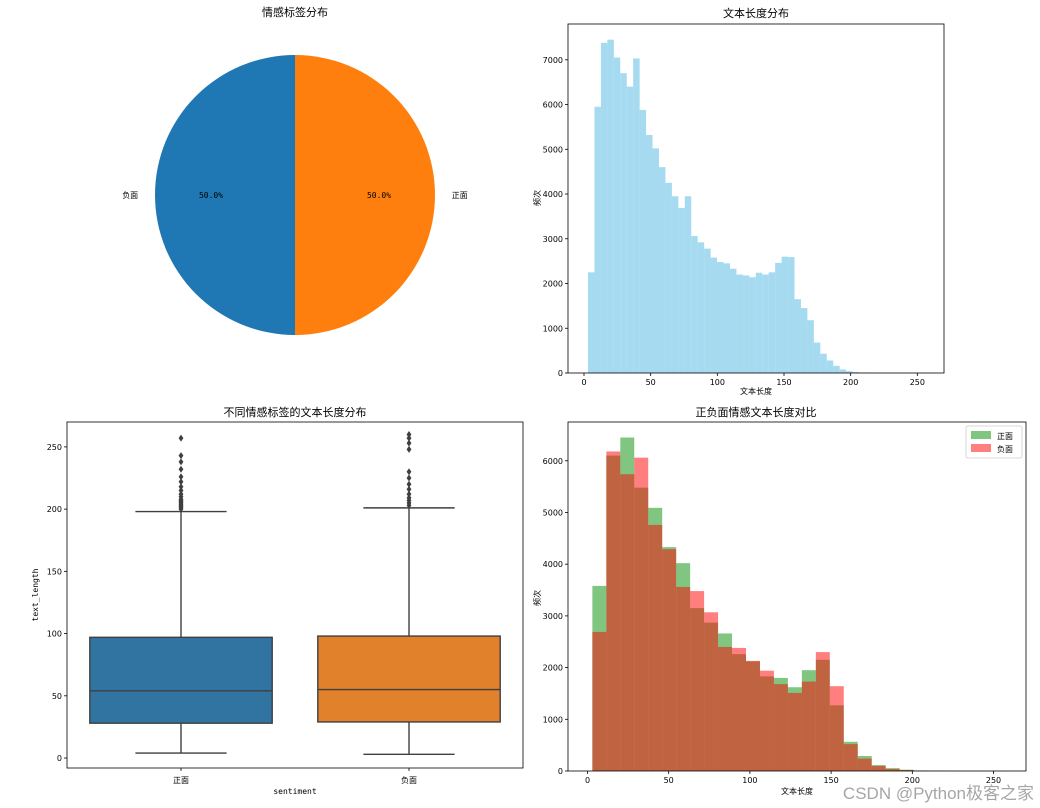 Image resolution: width=1040 pixels, height=808 pixels. What do you see at coordinates (409, 780) in the screenshot?
I see `x-tick-label: 负面` at bounding box center [409, 780].